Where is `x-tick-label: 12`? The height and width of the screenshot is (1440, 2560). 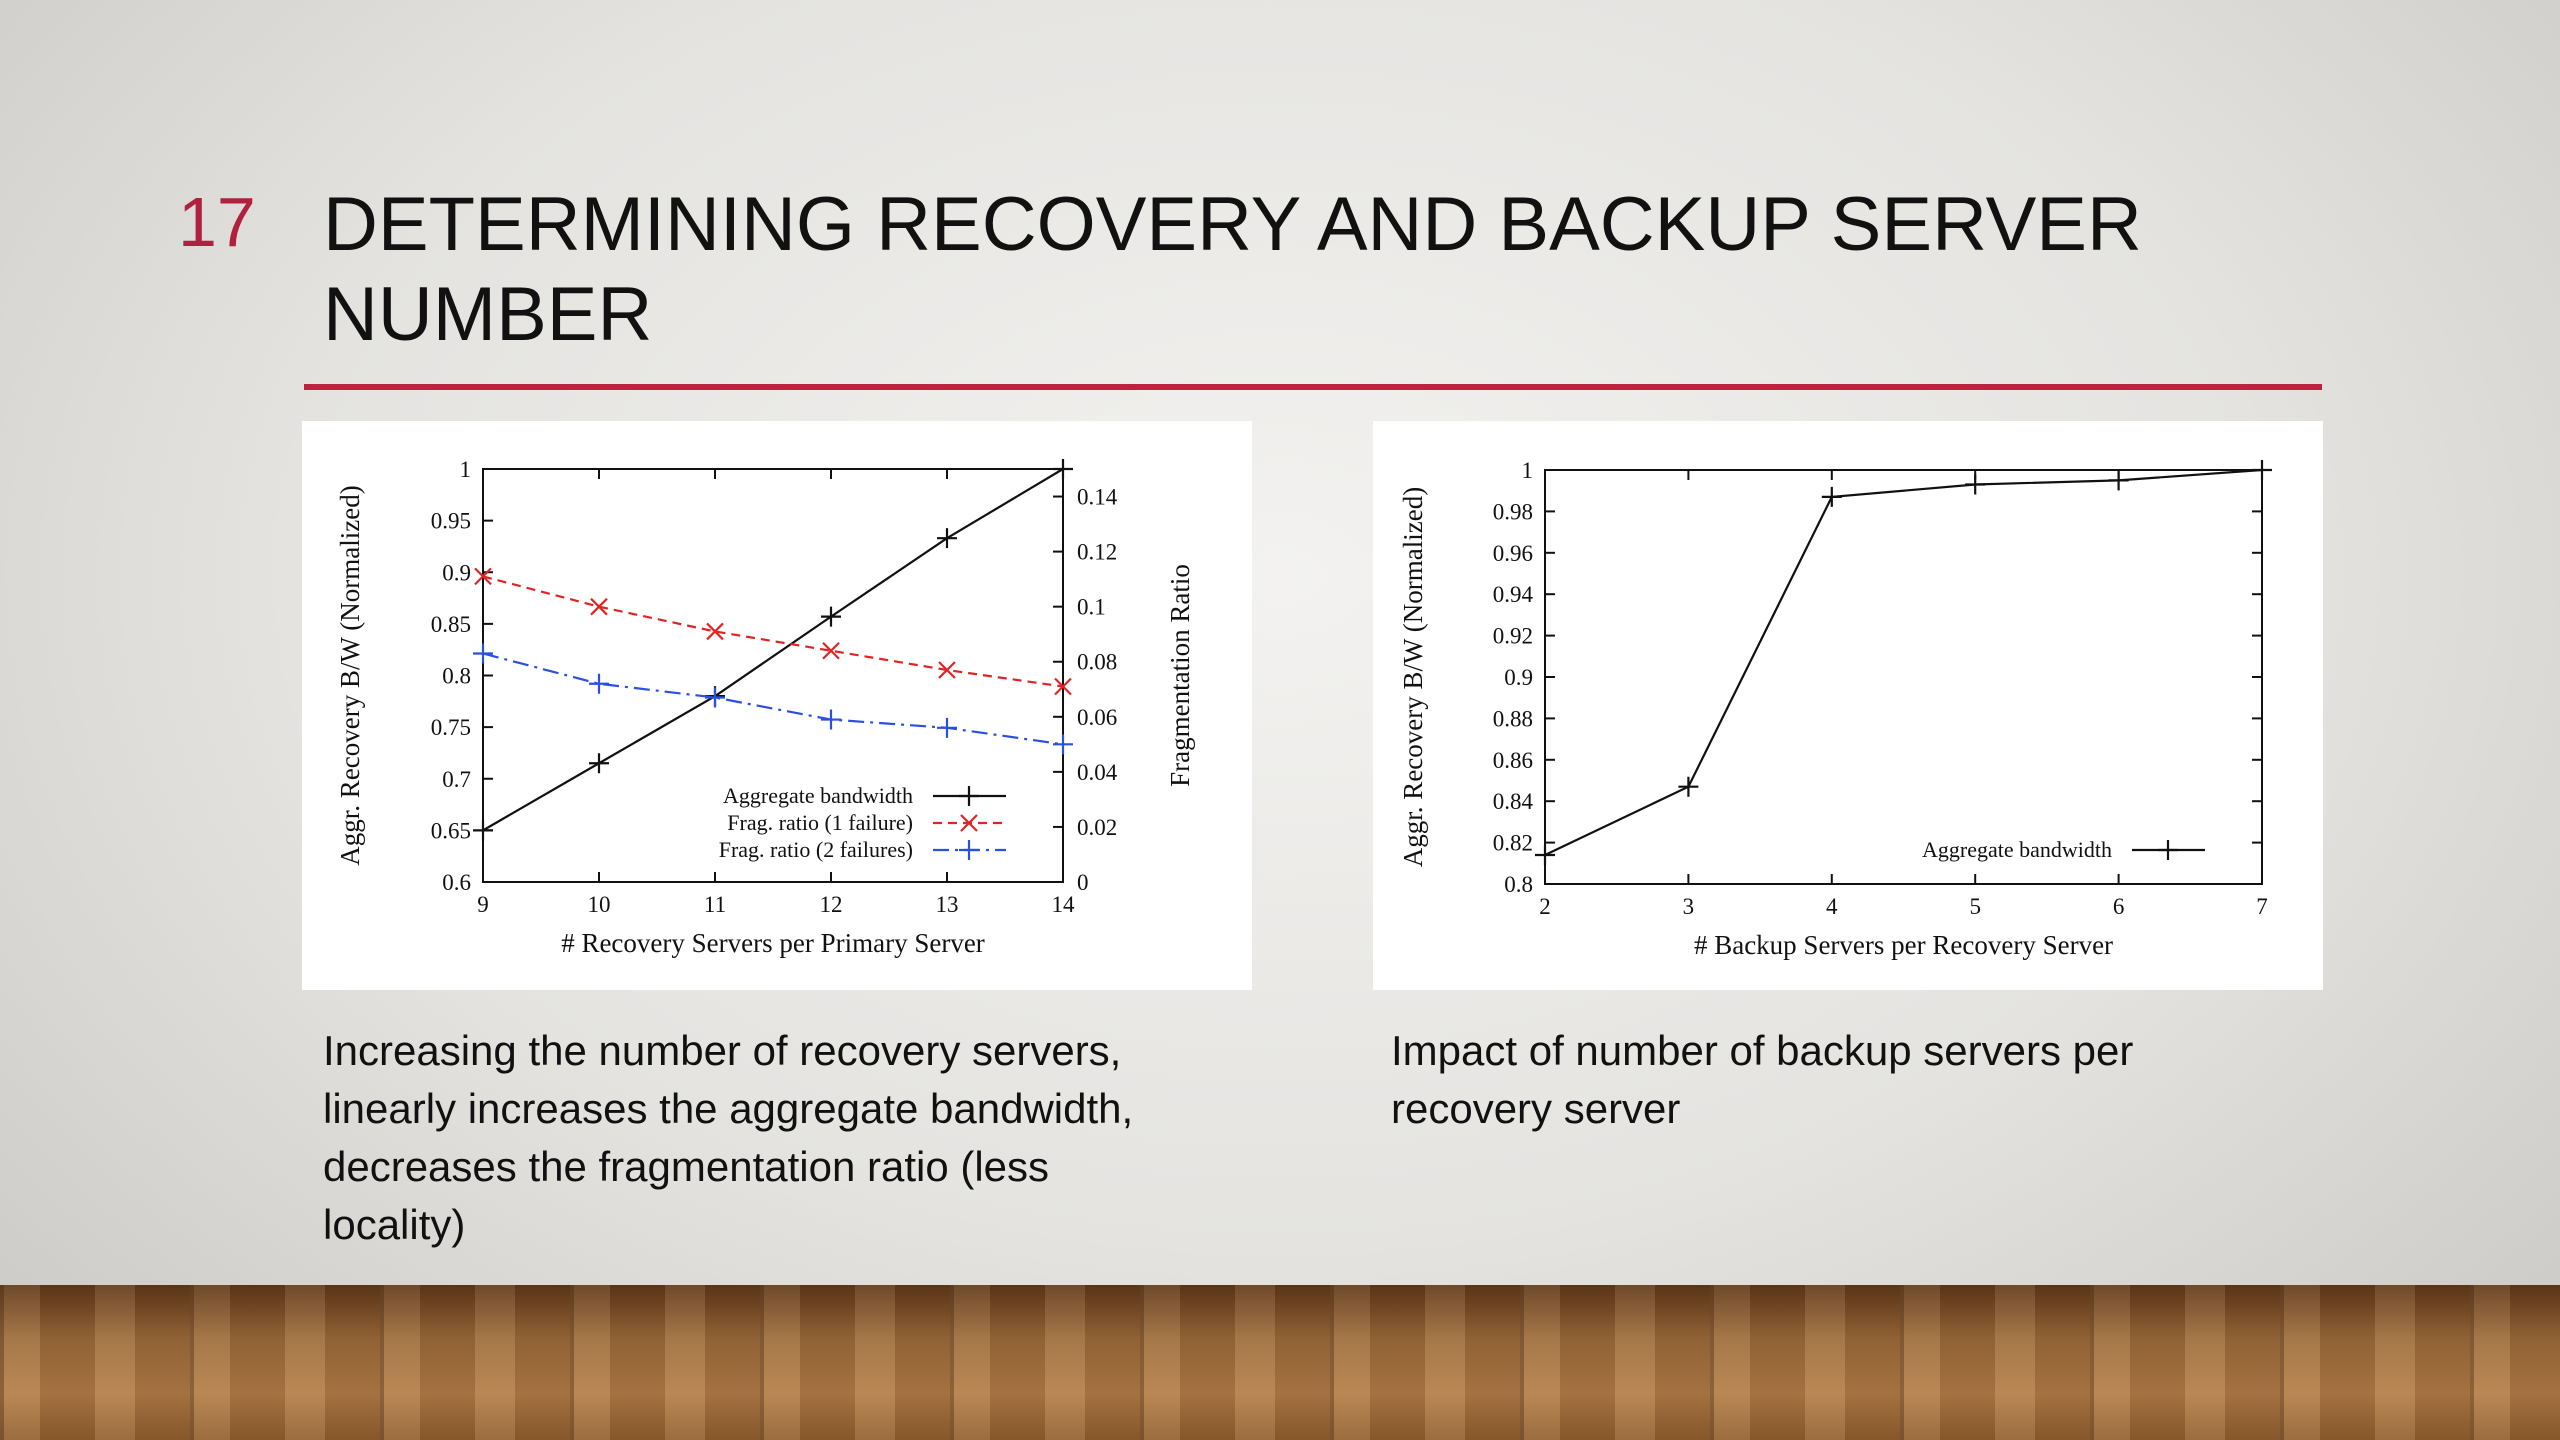
x-tick-label: 12 is located at coordinates (831, 904).